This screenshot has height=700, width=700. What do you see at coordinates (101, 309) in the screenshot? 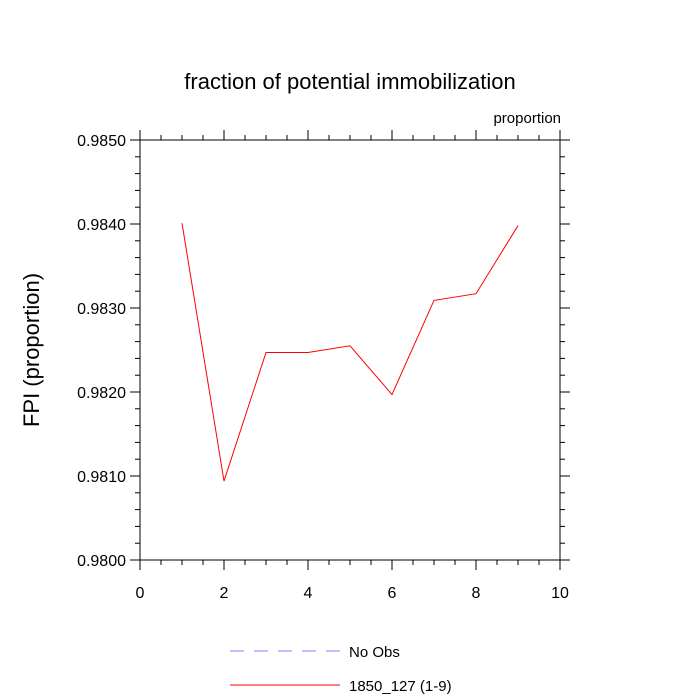
I see `y-tick-label: 0.9830` at bounding box center [101, 309].